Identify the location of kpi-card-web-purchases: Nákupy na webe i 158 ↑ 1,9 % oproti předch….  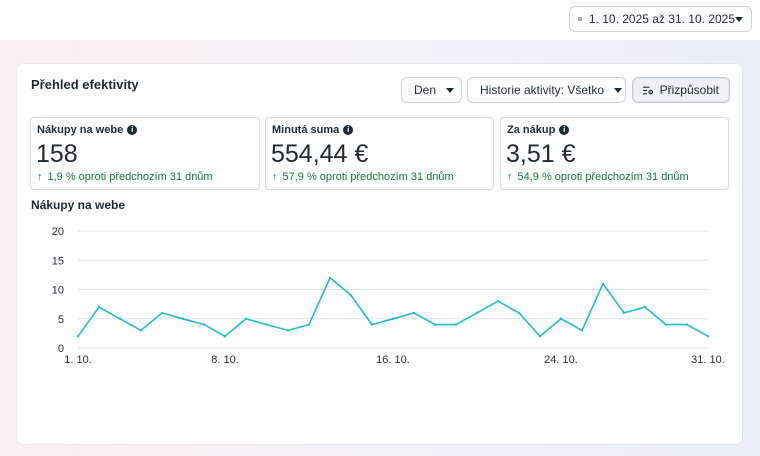
(145, 153).